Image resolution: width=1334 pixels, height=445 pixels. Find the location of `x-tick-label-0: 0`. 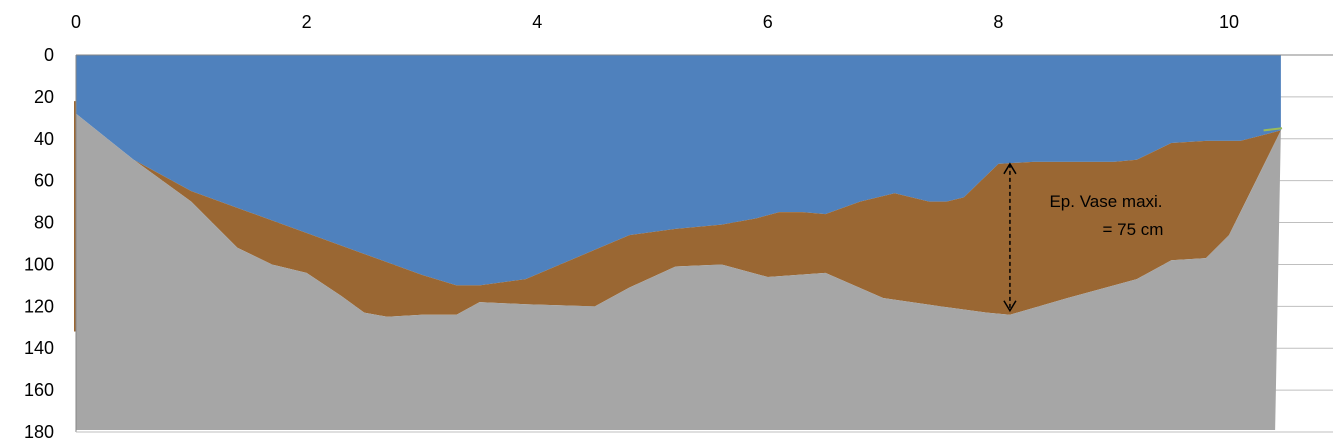

x-tick-label-0: 0 is located at coordinates (76, 22).